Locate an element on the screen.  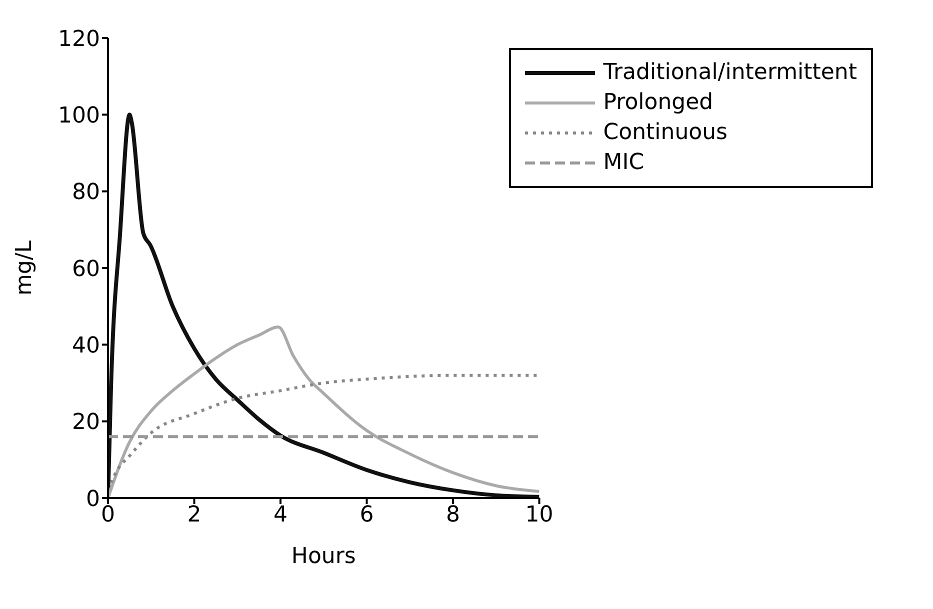
x-axis-title: Hours is located at coordinates (323, 556).